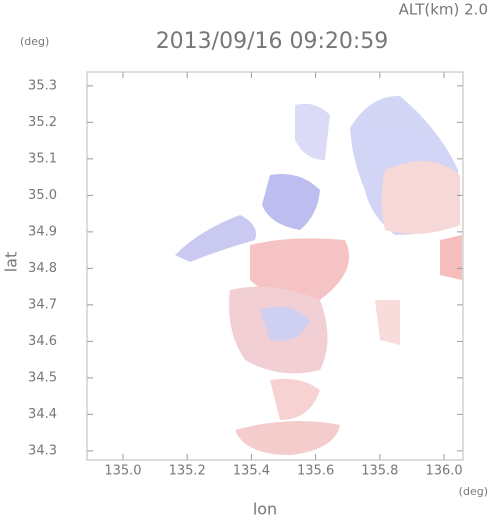 The image size is (491, 521). I want to click on y-unit: (deg), so click(34, 41).